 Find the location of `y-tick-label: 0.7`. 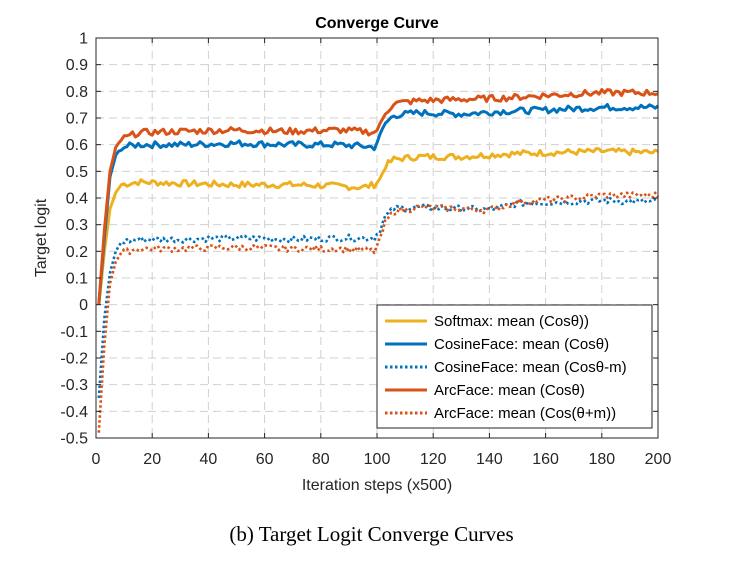

y-tick-label: 0.7 is located at coordinates (77, 119).